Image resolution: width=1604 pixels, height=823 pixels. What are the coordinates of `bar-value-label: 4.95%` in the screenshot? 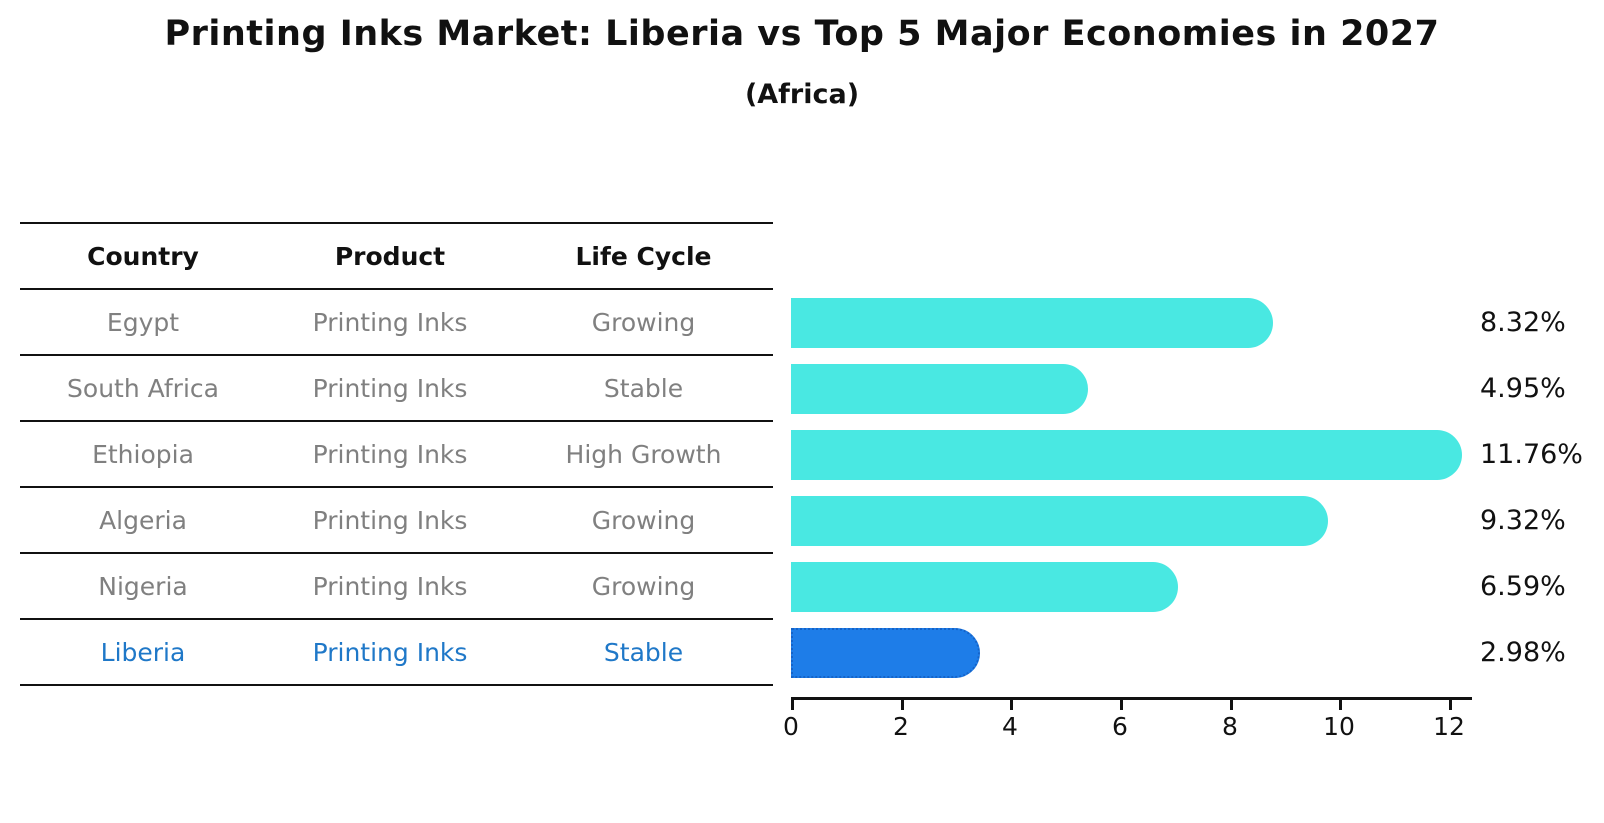 It's located at (1523, 388).